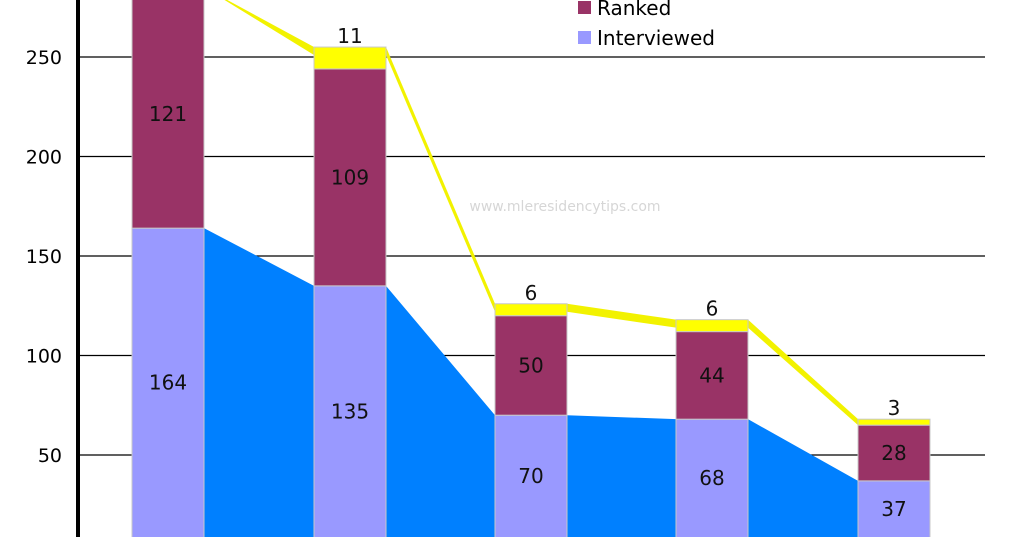 The height and width of the screenshot is (537, 1024). What do you see at coordinates (44, 357) in the screenshot?
I see `y-tick-label-100: 100` at bounding box center [44, 357].